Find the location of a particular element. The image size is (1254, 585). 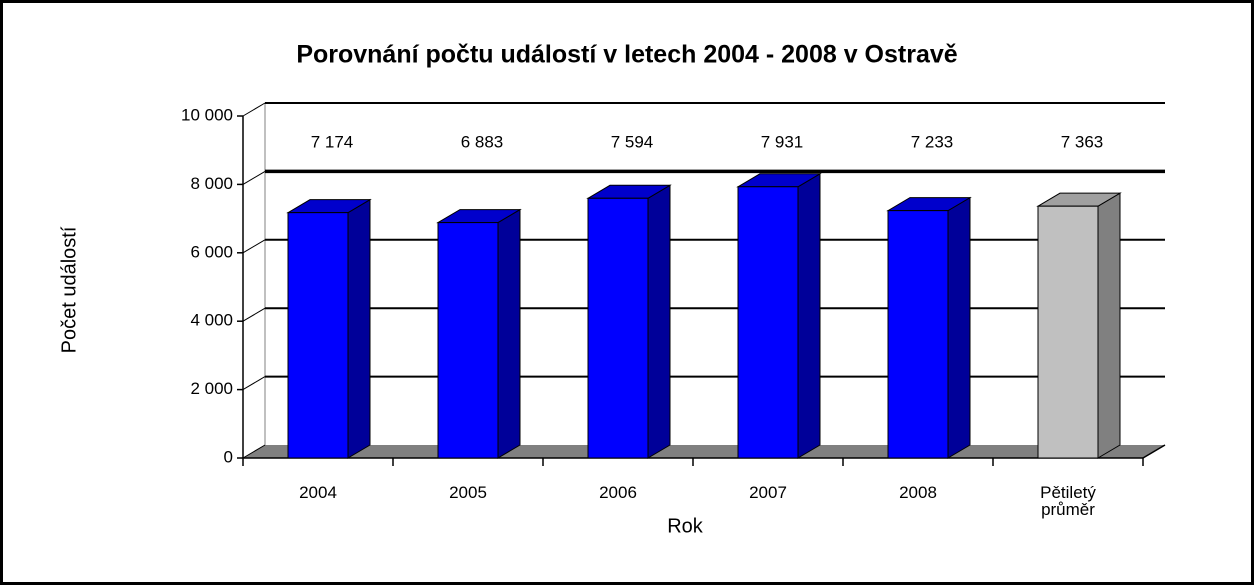

y-axis-title: Počet událostí is located at coordinates (69, 289).